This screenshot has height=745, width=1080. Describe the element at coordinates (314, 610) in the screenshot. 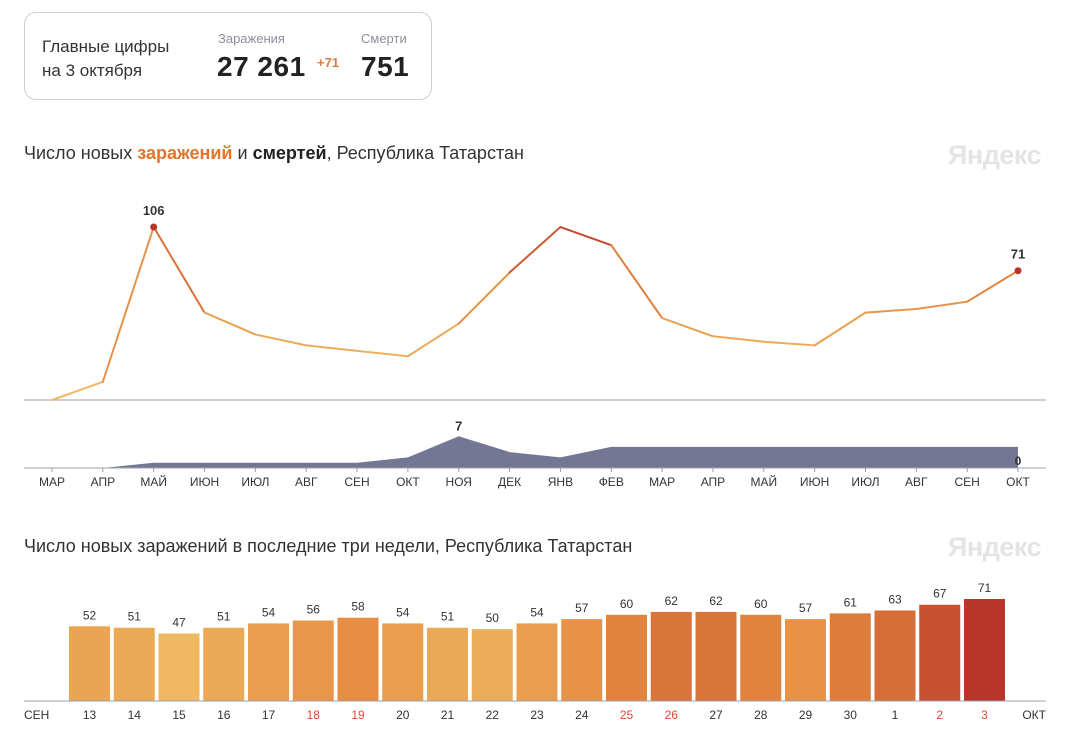

I see `bar-value-label: 56` at that location.